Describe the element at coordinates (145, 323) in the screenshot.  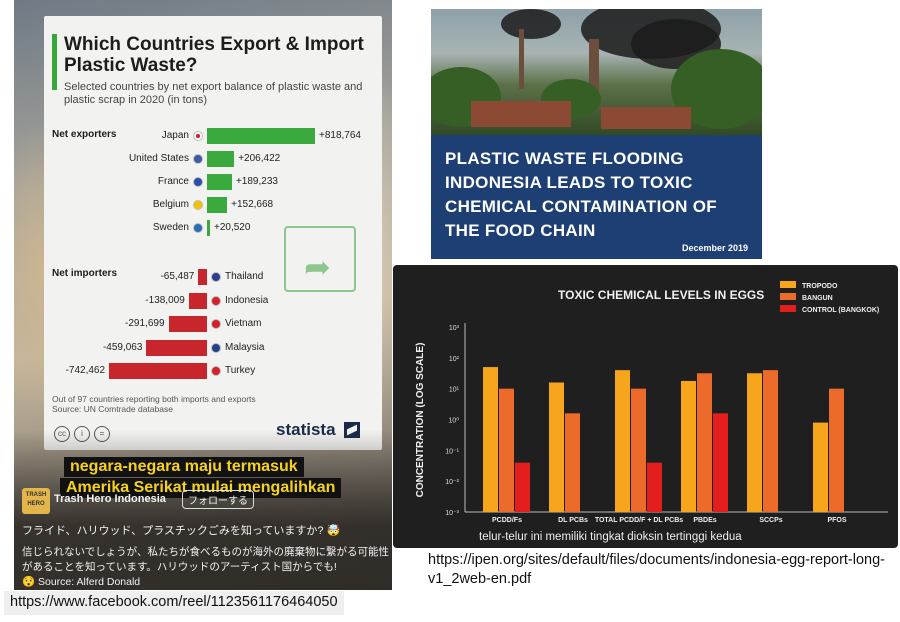
I see `value-label: -291,699` at that location.